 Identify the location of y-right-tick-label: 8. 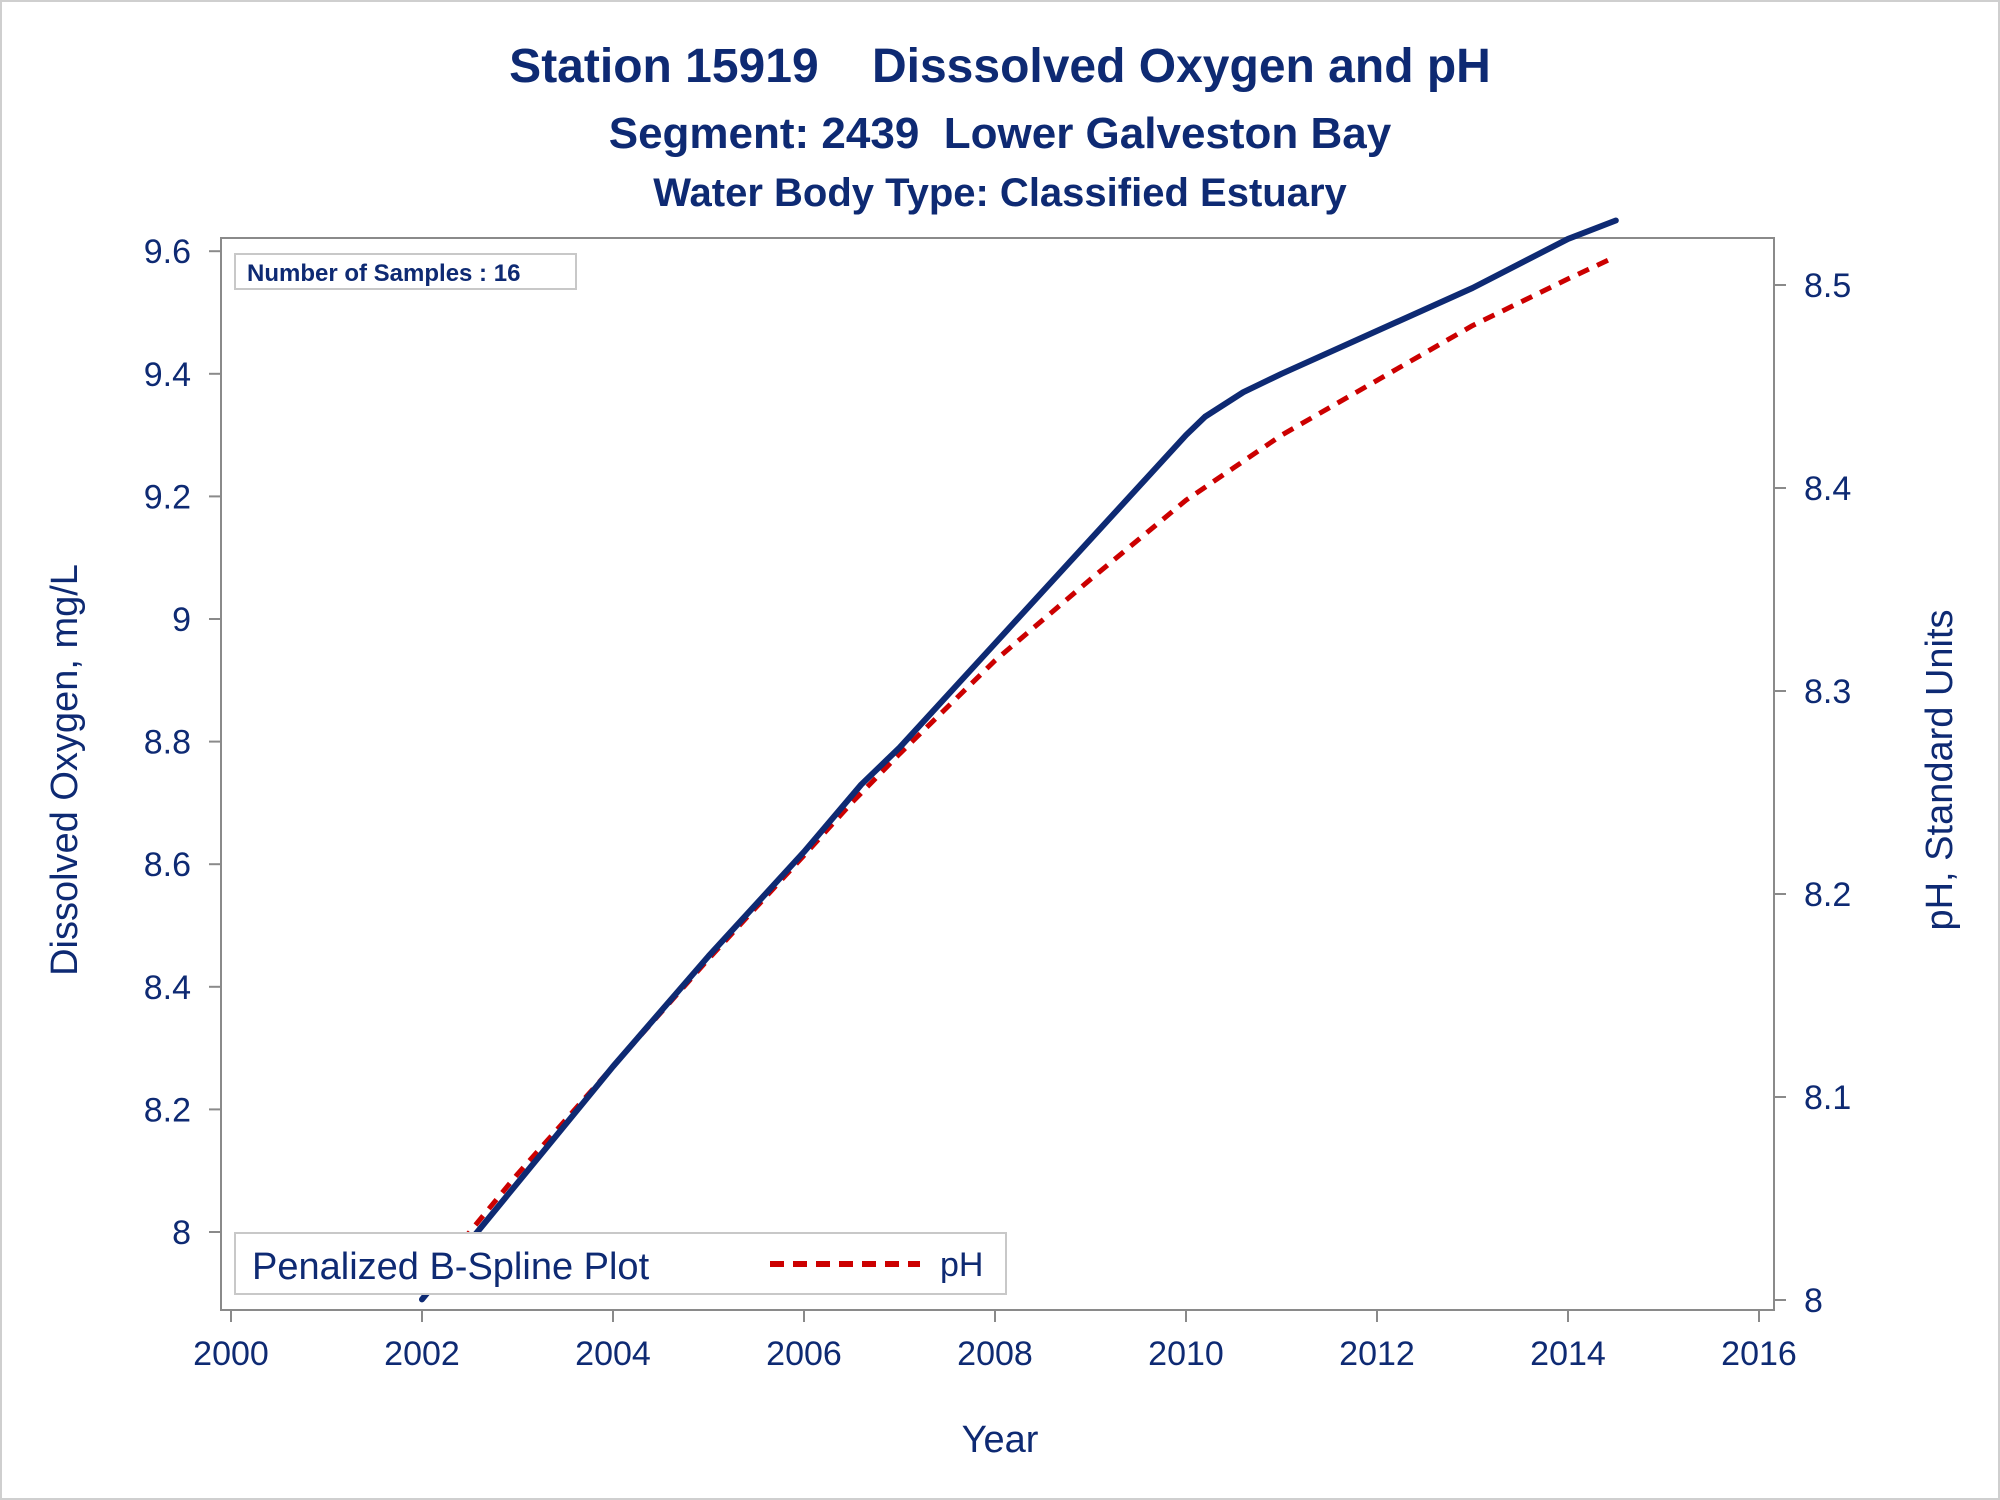
(1813, 1301).